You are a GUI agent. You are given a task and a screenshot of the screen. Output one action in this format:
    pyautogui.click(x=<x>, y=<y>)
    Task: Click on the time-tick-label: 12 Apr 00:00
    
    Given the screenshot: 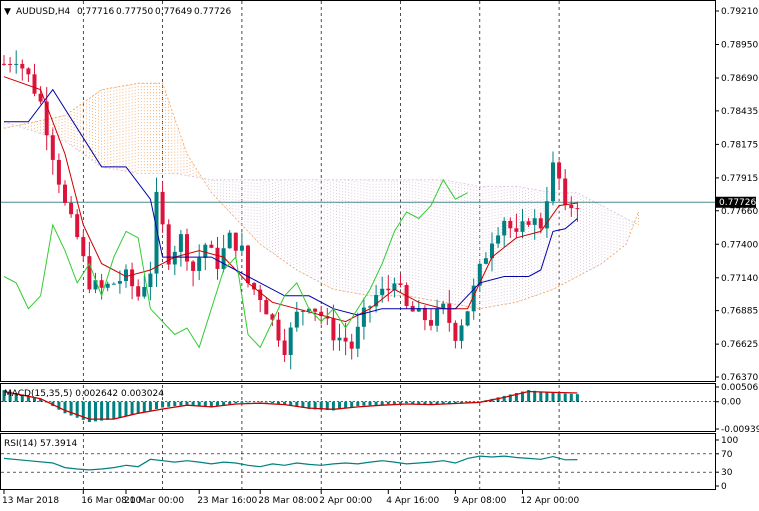 What is the action you would take?
    pyautogui.click(x=550, y=501)
    